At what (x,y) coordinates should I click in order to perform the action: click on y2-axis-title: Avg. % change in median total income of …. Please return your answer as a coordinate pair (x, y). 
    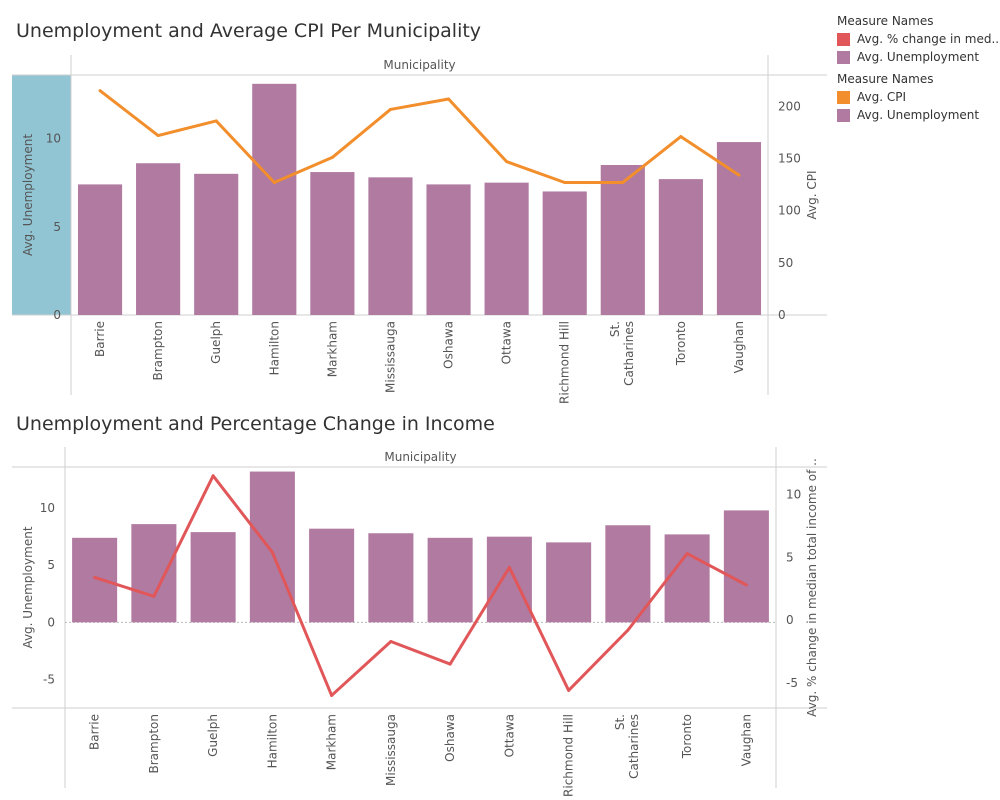
    Looking at the image, I should click on (812, 587).